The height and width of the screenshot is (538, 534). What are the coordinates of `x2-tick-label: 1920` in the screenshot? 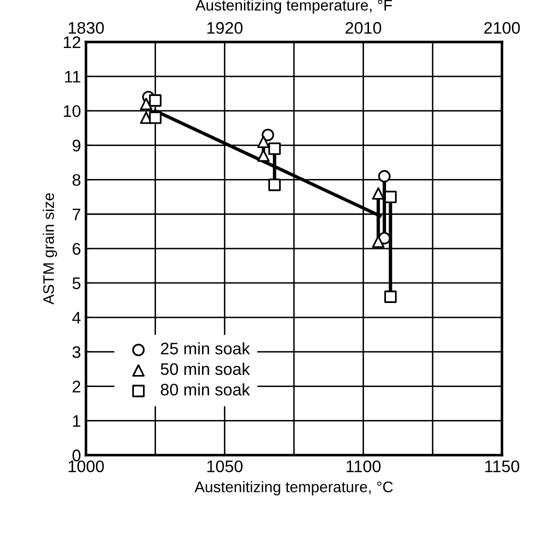 It's located at (225, 28).